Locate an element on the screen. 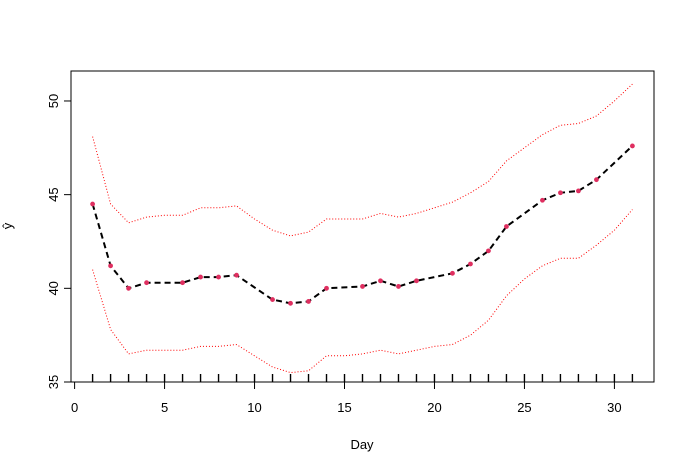 Image resolution: width=688 pixels, height=471 pixels. x-tick-label: 0 is located at coordinates (74, 407).